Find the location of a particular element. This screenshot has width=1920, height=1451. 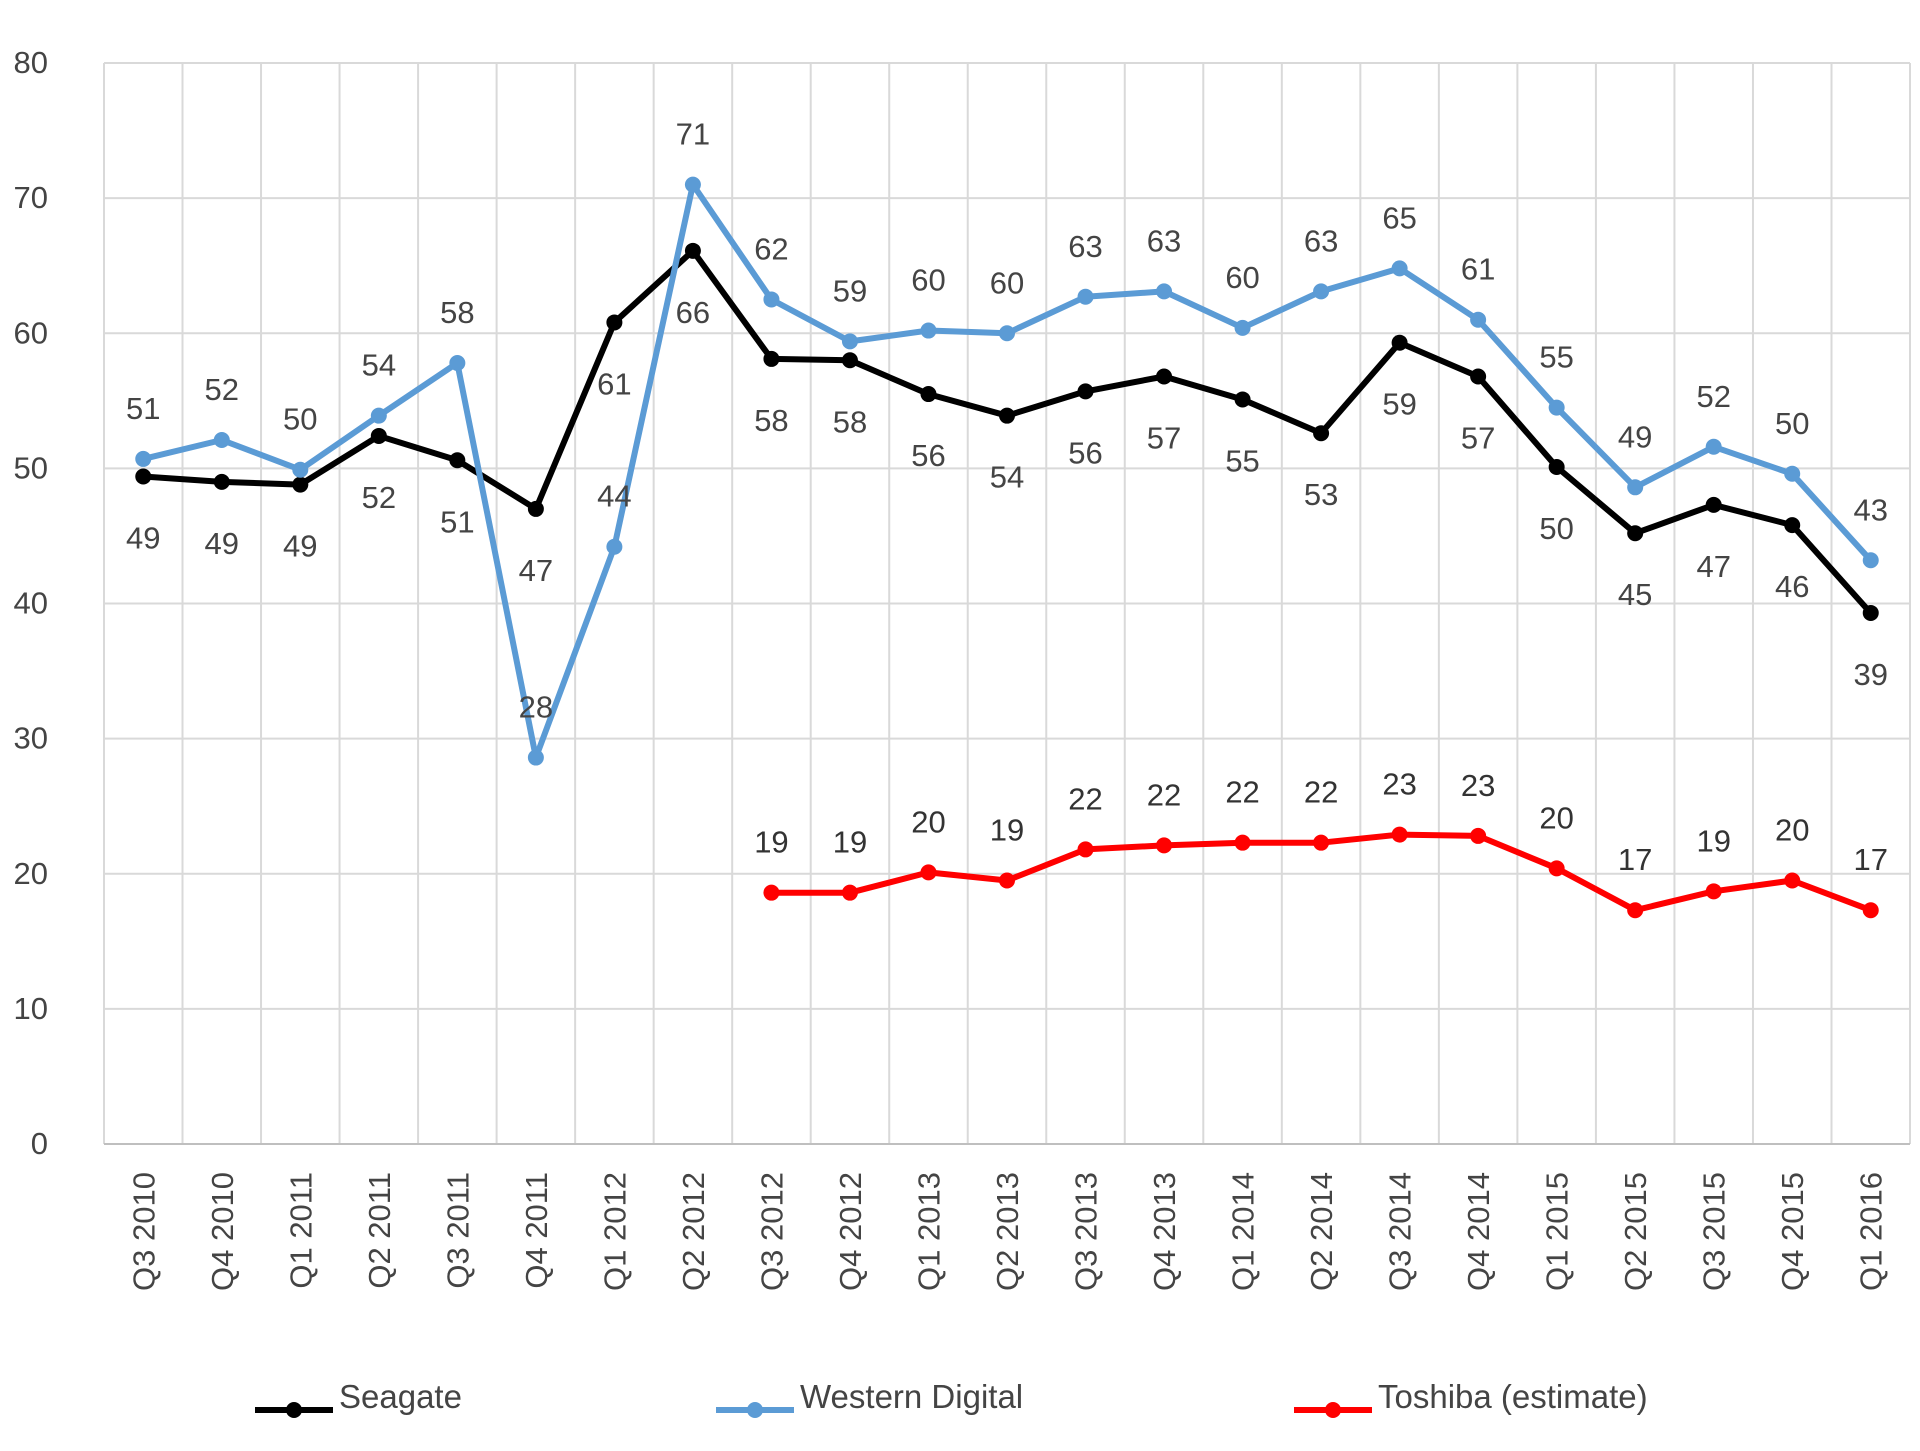

data-label-western-digital: 54 is located at coordinates (379, 365).